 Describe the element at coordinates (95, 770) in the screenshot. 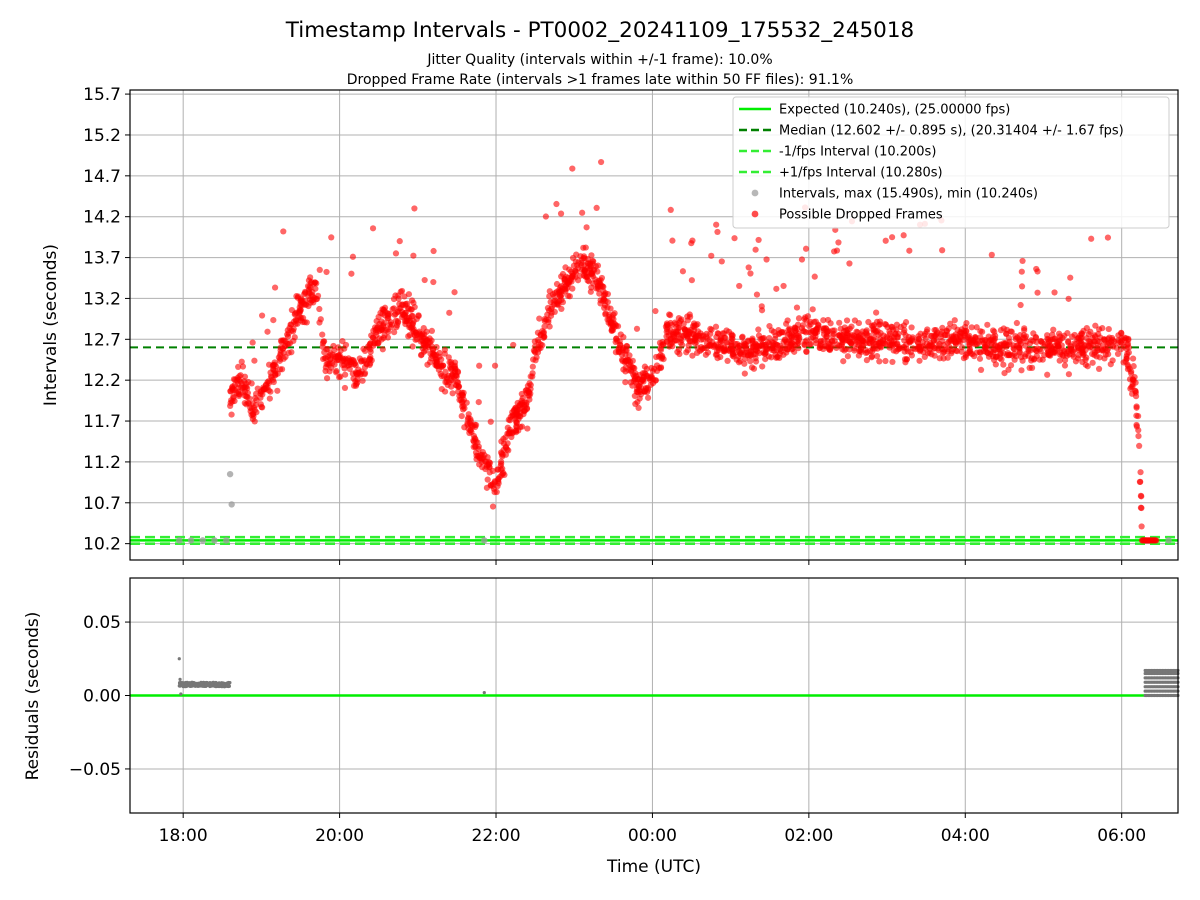

I see `y-tick-label: −0.05` at that location.